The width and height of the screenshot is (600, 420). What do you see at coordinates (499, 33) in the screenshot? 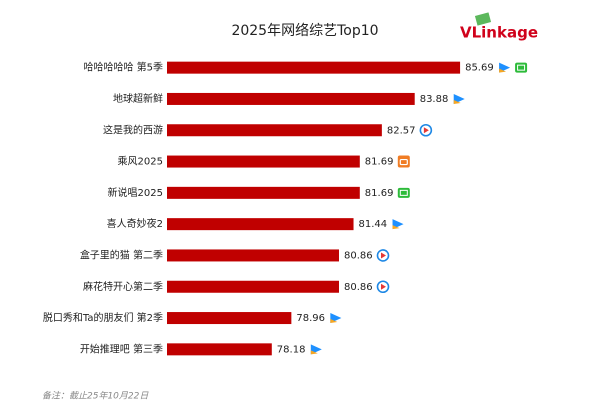
I see `logo: VLinkage` at bounding box center [499, 33].